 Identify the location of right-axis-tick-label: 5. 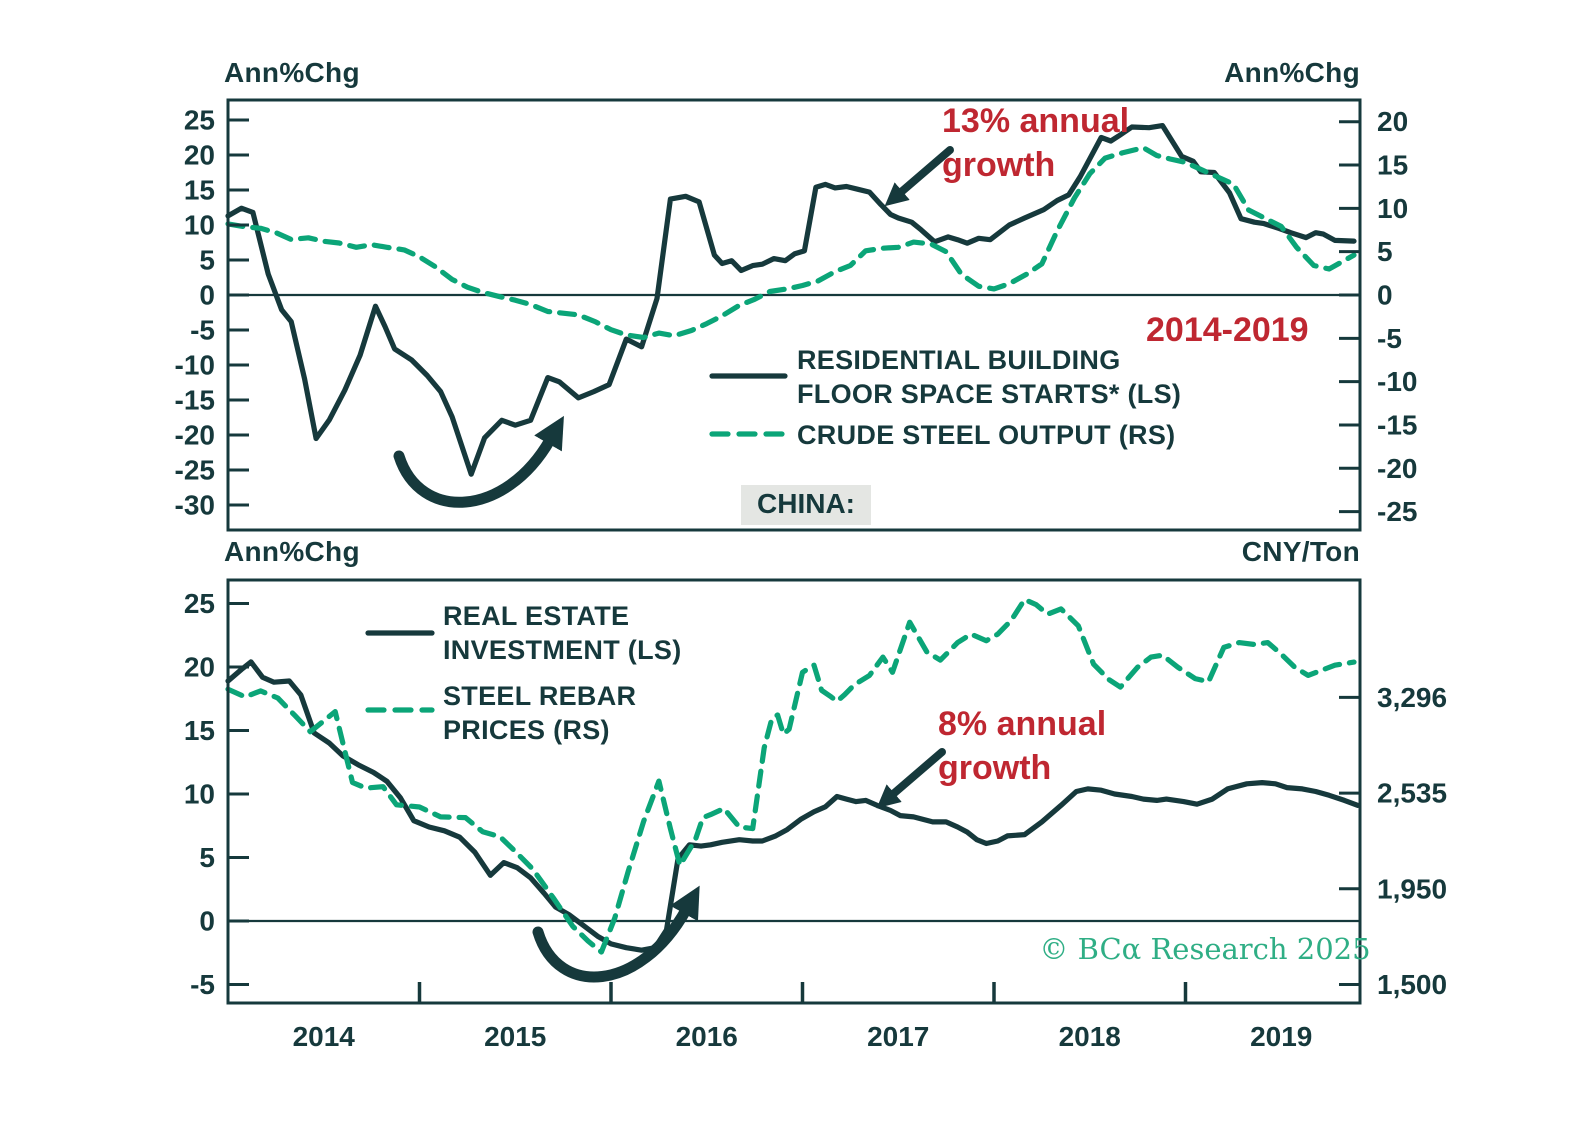
(1385, 251).